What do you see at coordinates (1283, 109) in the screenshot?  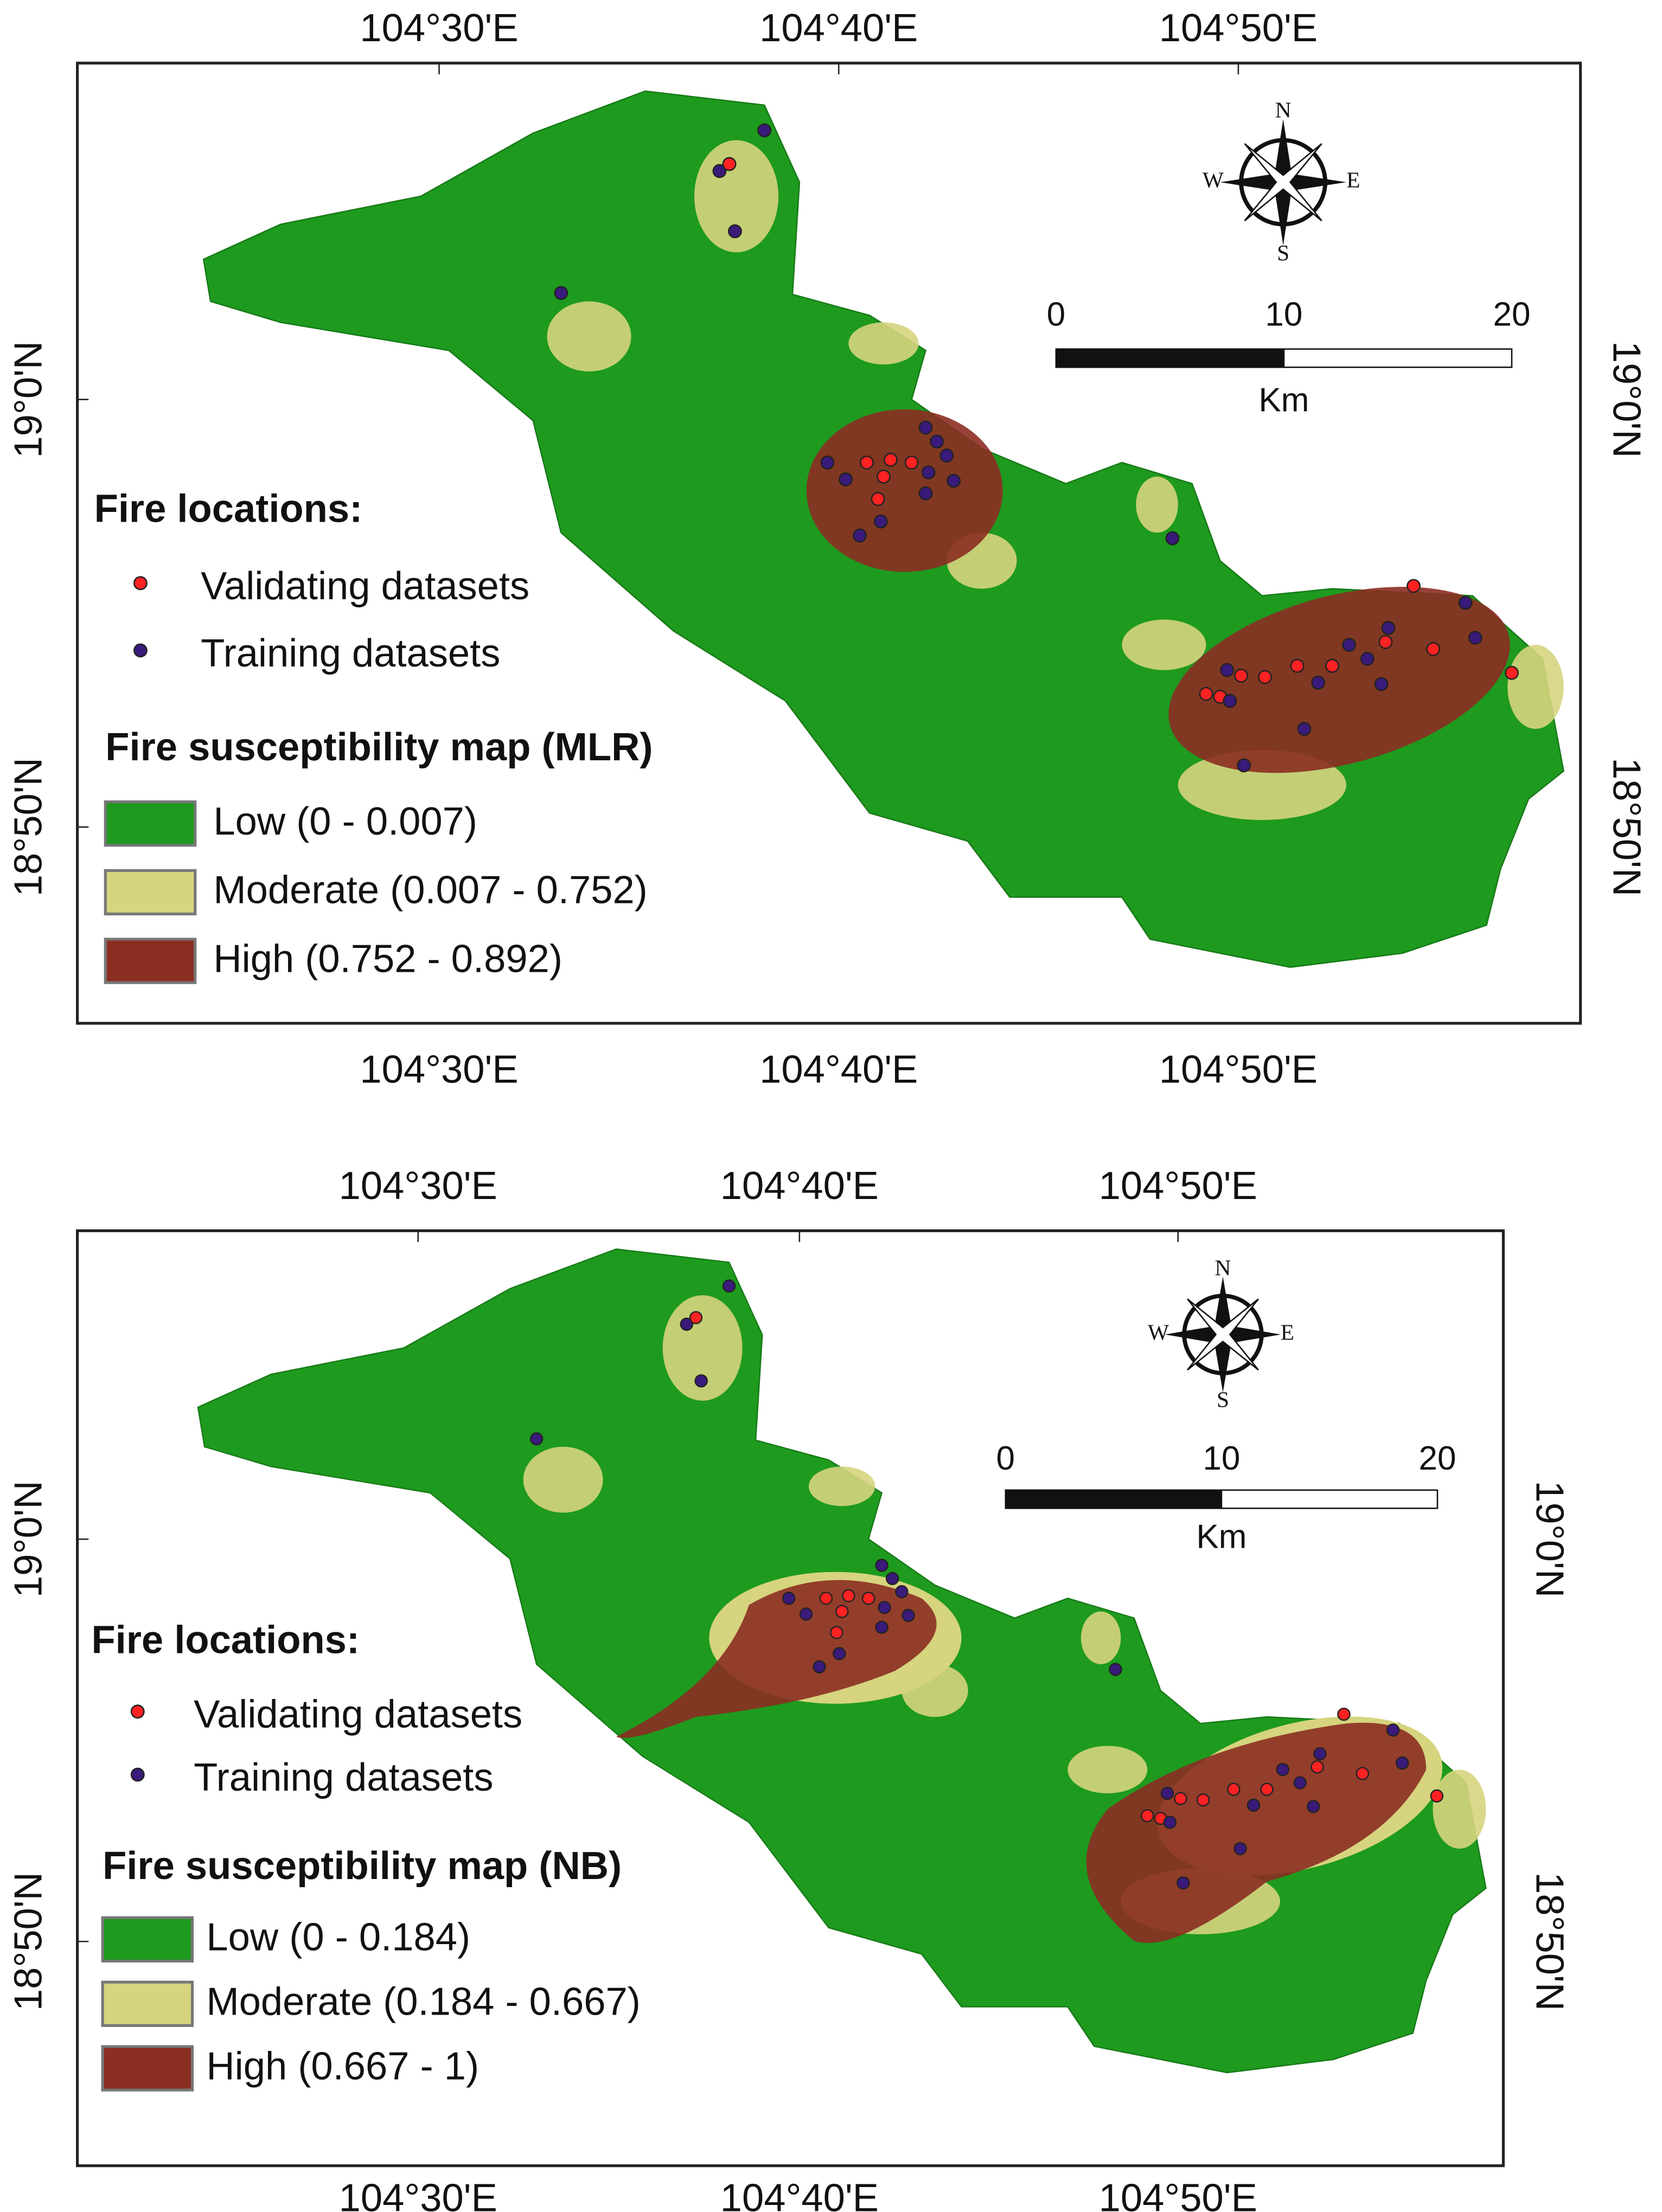 I see `compass-letter: N` at bounding box center [1283, 109].